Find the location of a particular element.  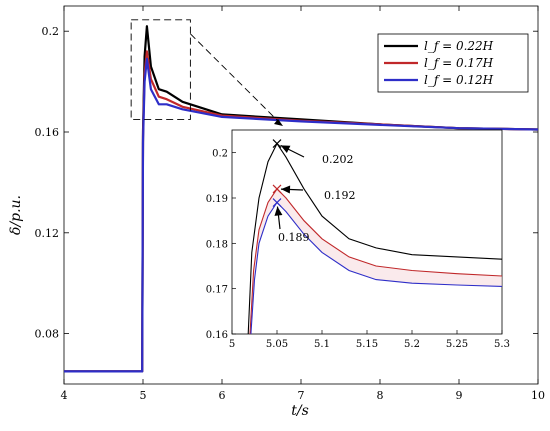

inset-x-tick-label: 5.25 is located at coordinates (457, 344).